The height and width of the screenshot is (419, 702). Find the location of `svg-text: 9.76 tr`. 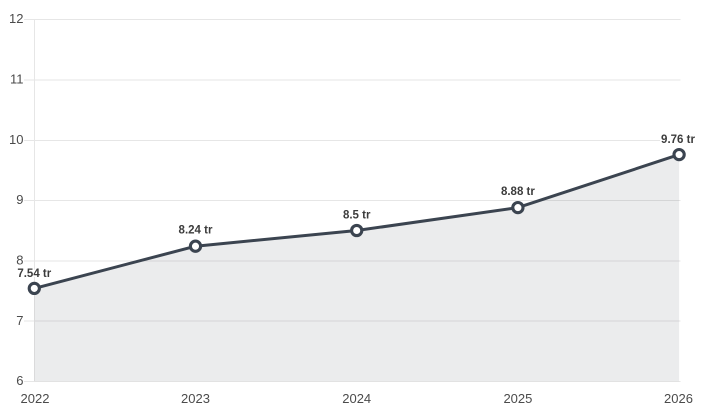

svg-text: 9.76 tr is located at coordinates (678, 140).